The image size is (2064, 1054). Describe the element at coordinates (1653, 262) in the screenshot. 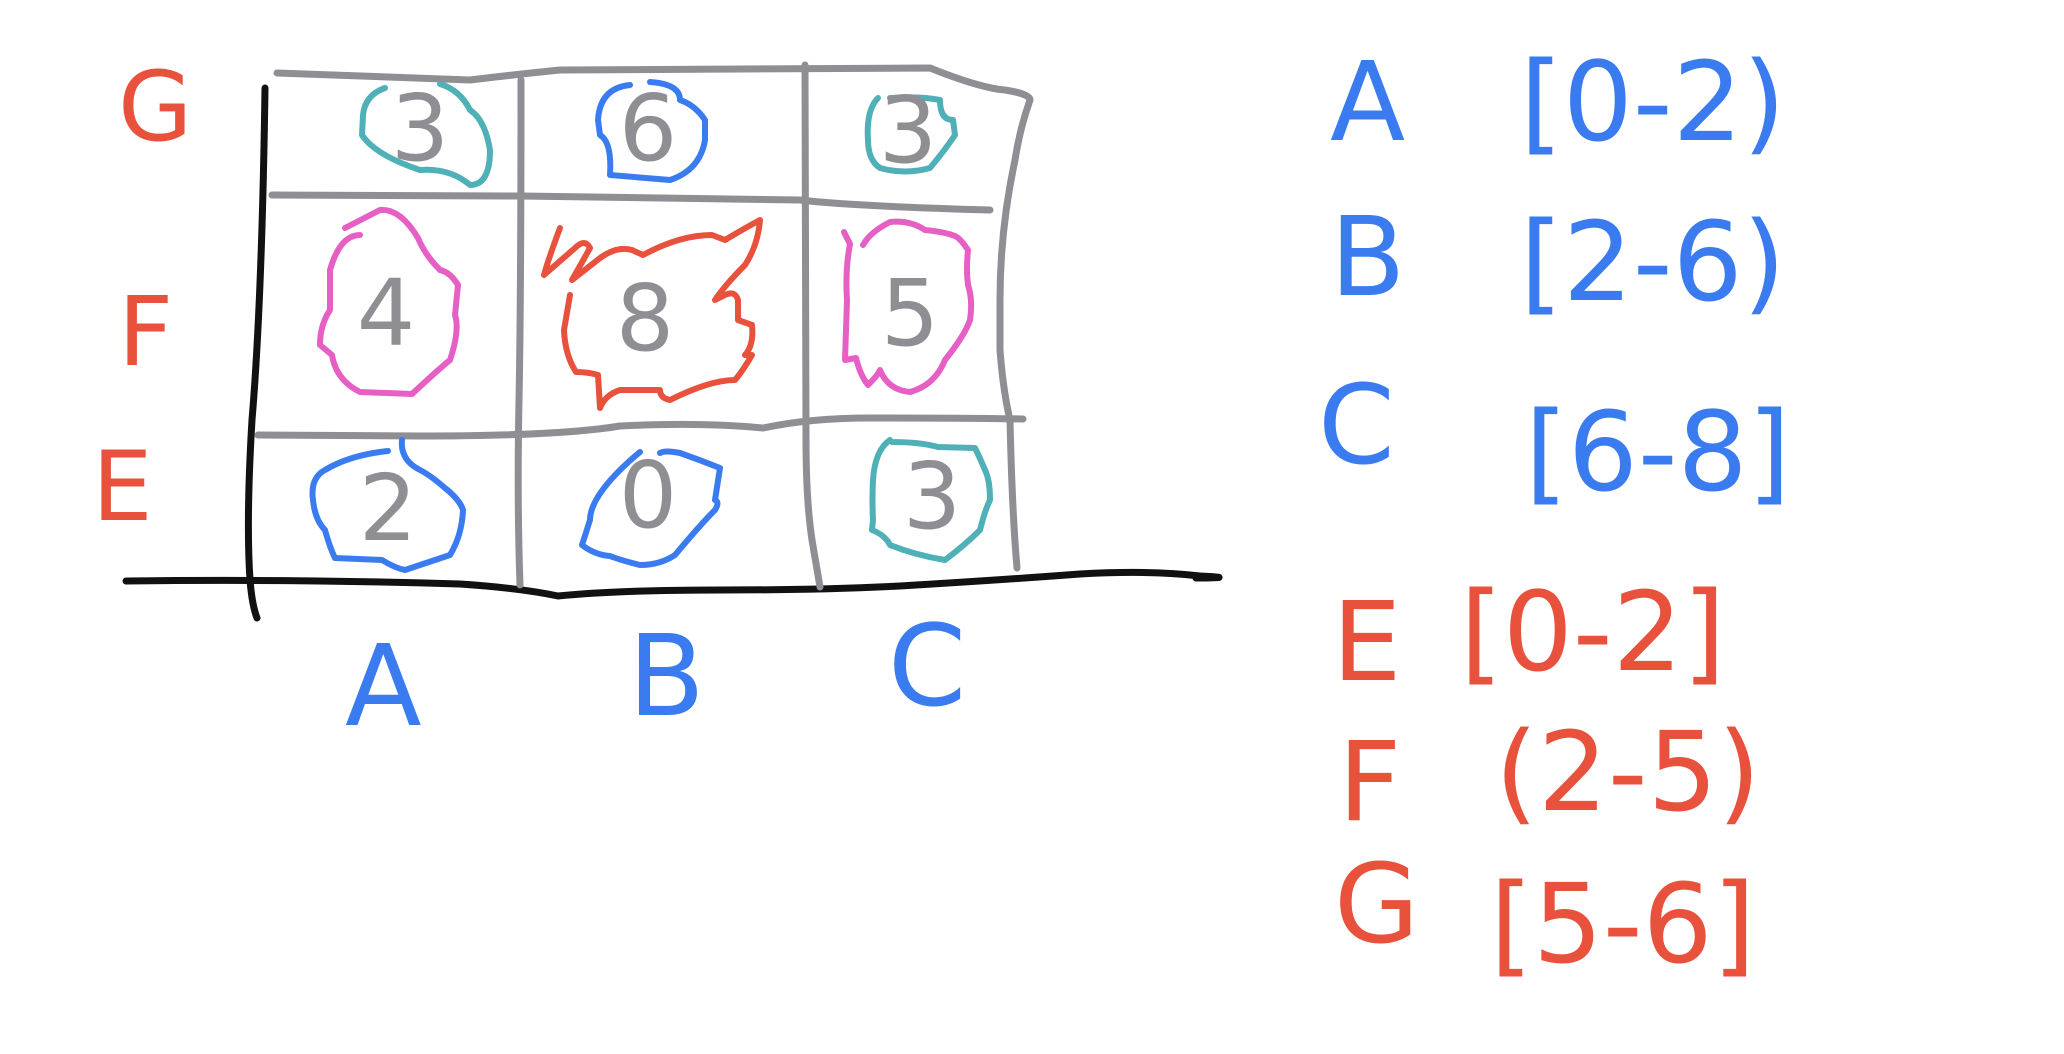

I see `legend-range-b: [2-6)` at that location.